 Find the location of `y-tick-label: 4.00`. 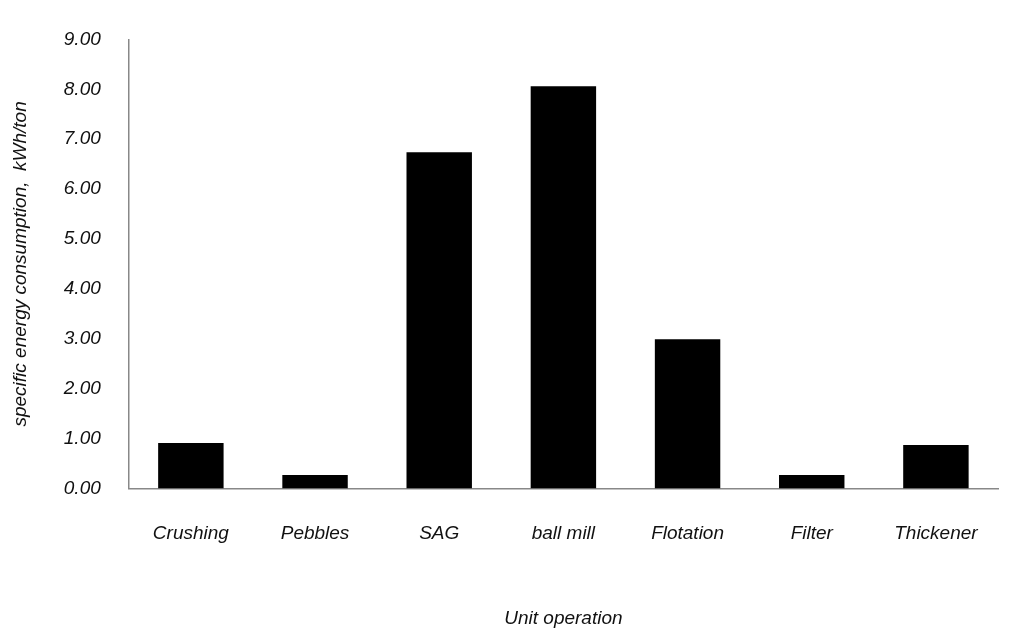

y-tick-label: 4.00 is located at coordinates (82, 288).